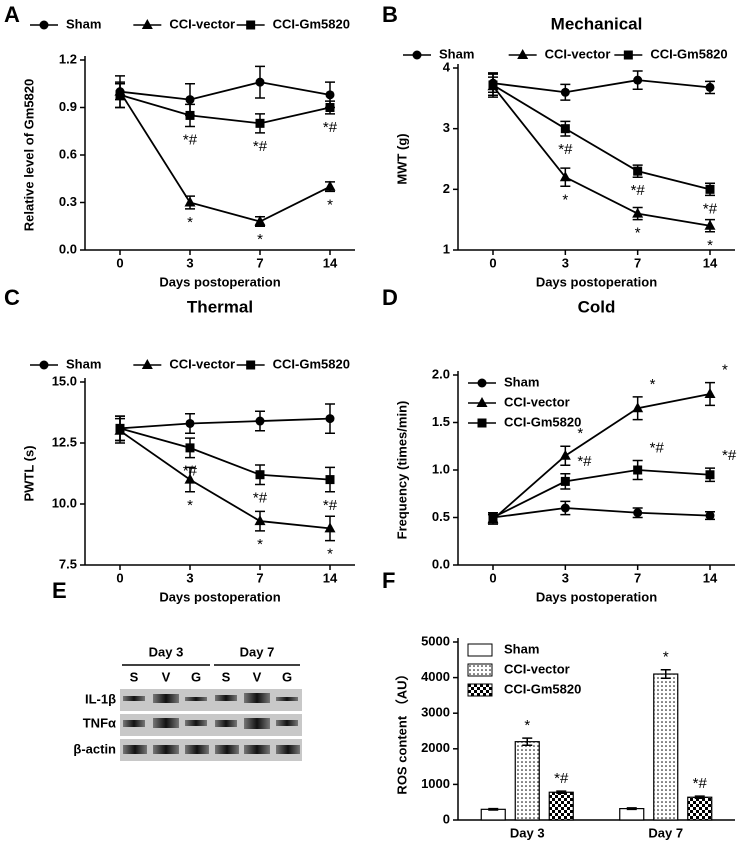 The image size is (756, 848). I want to click on y-axis-label: PWTL (s), so click(28, 473).